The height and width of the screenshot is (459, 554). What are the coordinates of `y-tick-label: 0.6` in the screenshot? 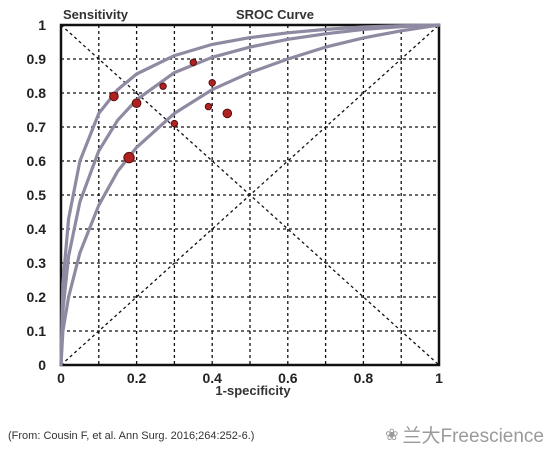 It's located at (37, 161).